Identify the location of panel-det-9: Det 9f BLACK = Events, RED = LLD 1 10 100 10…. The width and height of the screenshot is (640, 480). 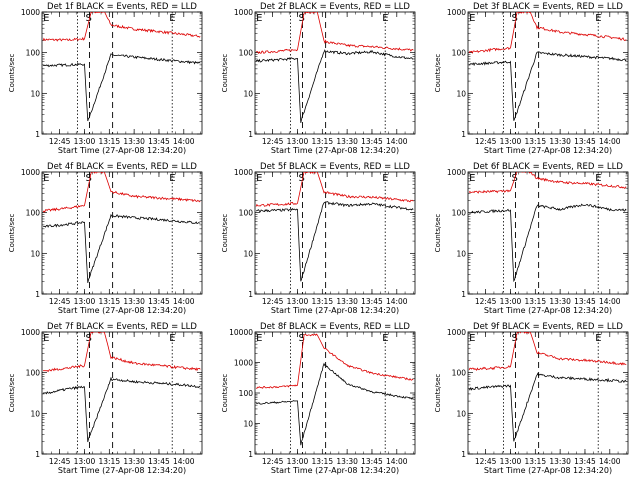
(531, 398).